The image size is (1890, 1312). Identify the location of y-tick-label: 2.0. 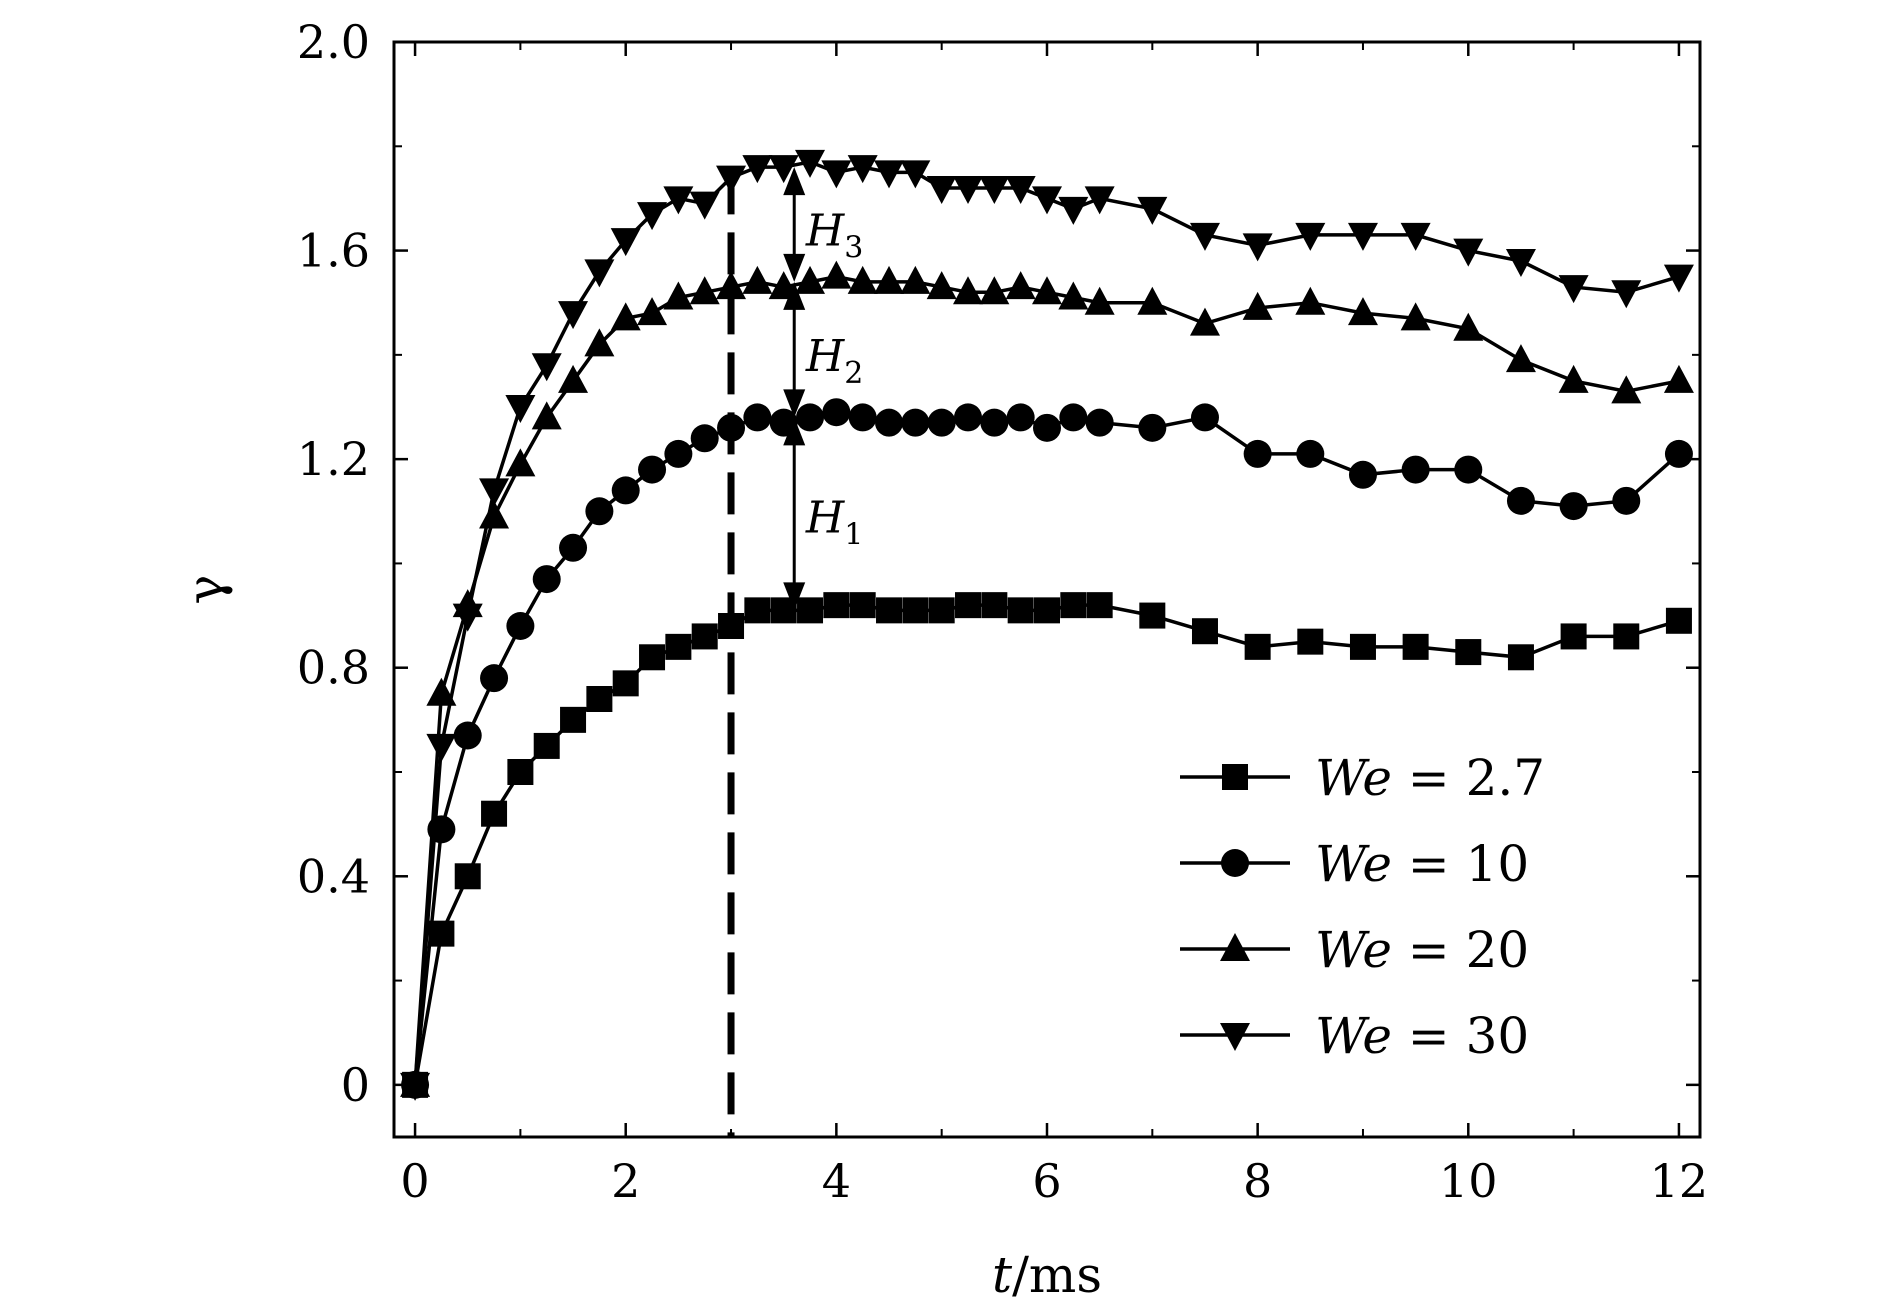
(333, 42).